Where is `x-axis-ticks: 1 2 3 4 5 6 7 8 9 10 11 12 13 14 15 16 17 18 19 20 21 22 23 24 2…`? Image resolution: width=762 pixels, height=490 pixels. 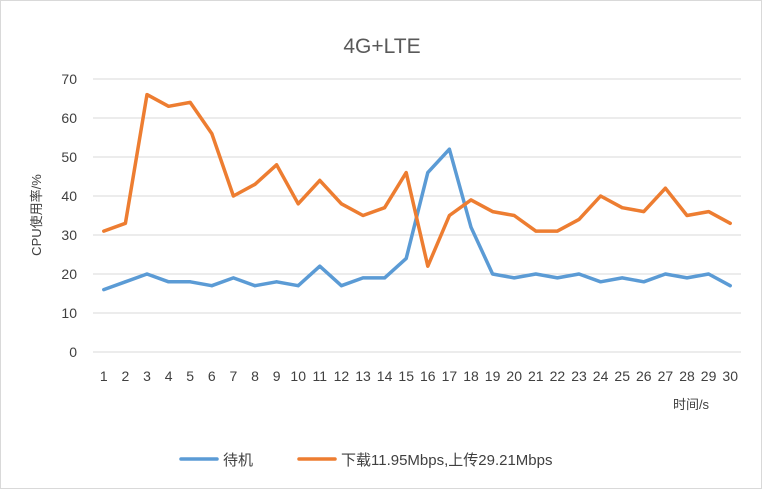 x-axis-ticks: 1 2 3 4 5 6 7 8 9 10 11 12 13 14 15 16 17 18 19 20 21 22 23 24 2… is located at coordinates (419, 376).